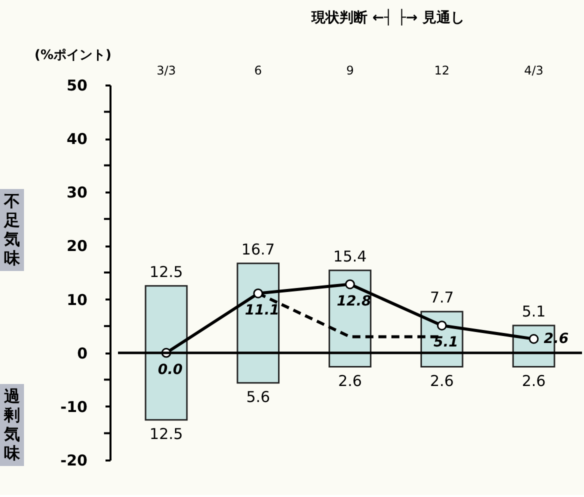 This screenshot has width=584, height=497. What do you see at coordinates (166, 71) in the screenshot?
I see `x-tick-label: 3/3` at bounding box center [166, 71].